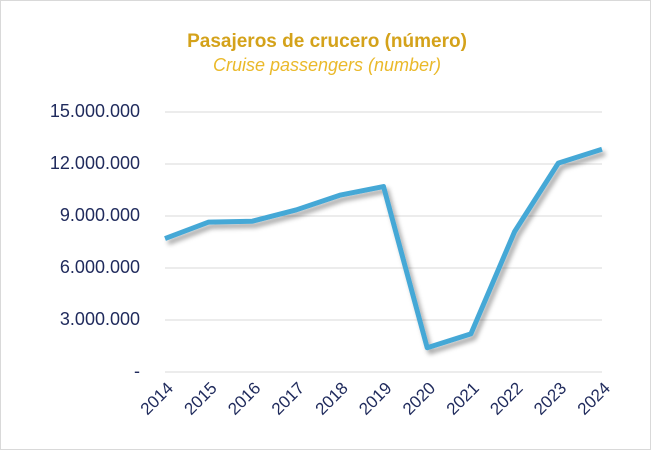 The width and height of the screenshot is (651, 450). Describe the element at coordinates (100, 267) in the screenshot. I see `y-tick-label: 6.000.000` at that location.